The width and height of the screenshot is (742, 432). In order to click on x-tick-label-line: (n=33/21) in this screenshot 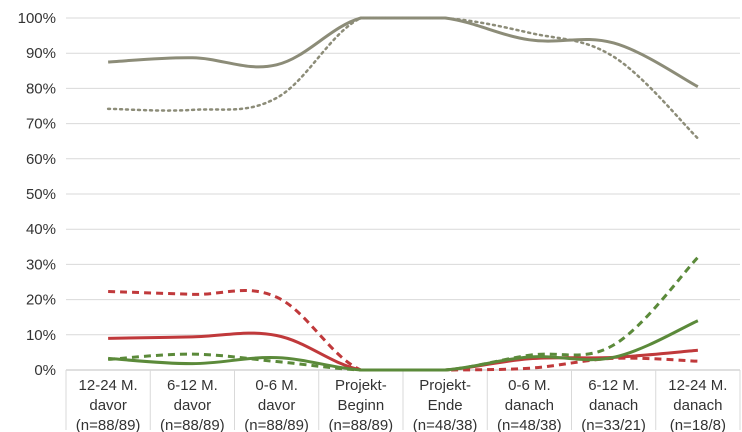, I will do `click(613, 424)`.